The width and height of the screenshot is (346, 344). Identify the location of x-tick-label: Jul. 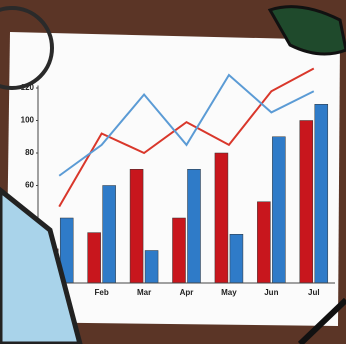
(314, 292).